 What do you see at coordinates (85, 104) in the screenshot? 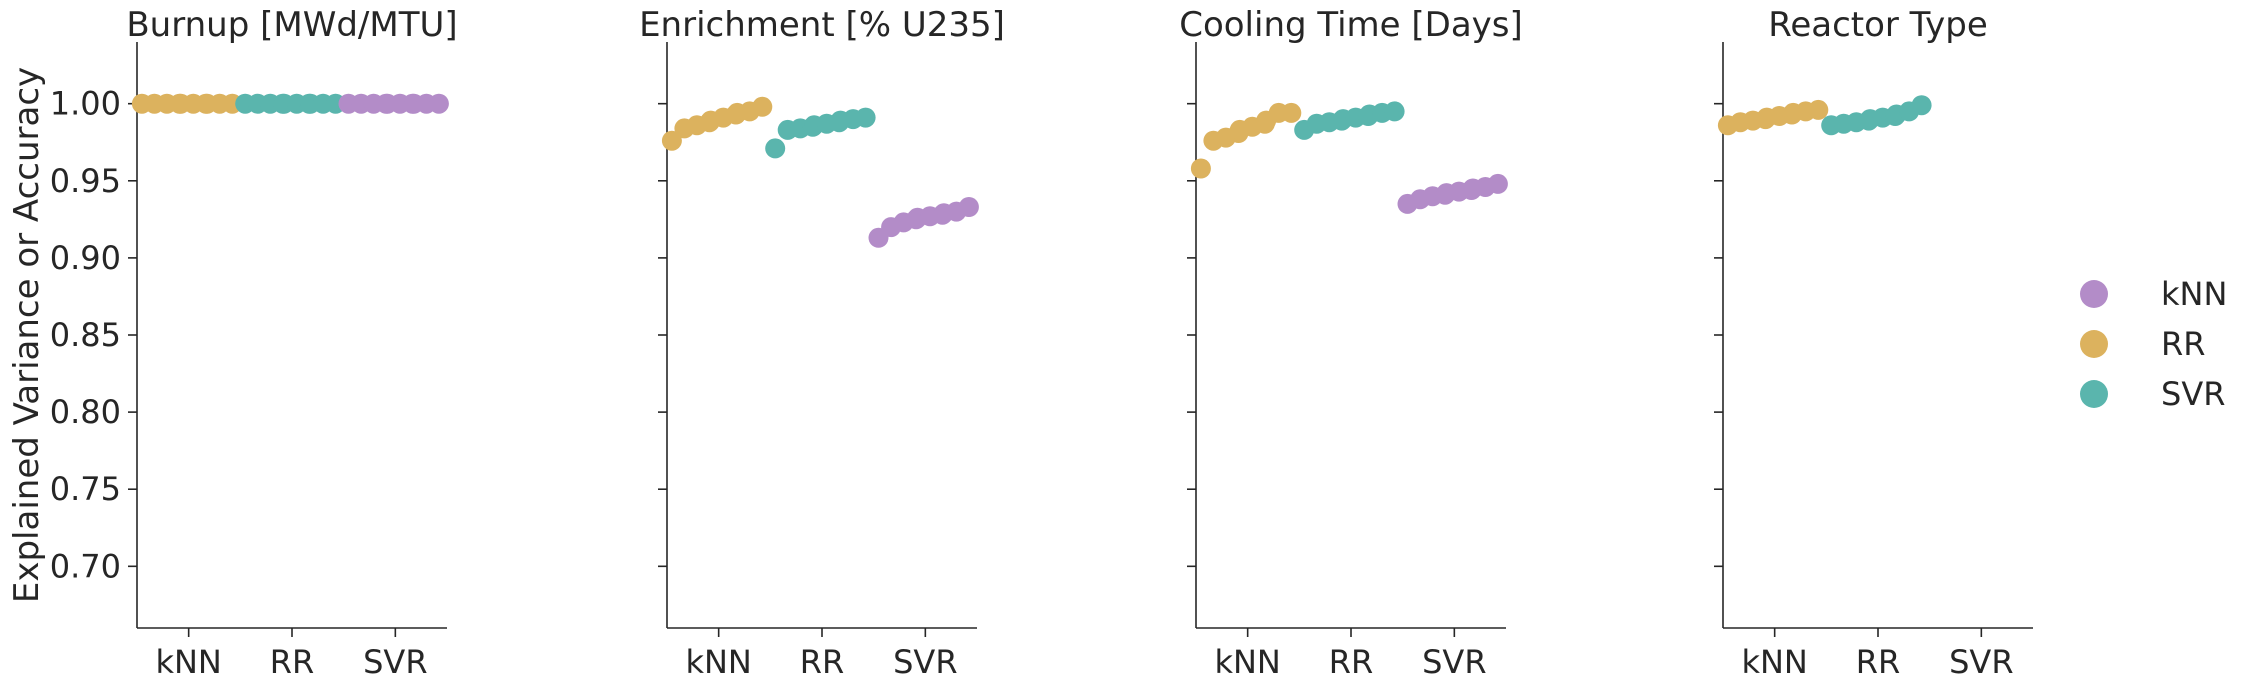
I see `y-tick-label: 1.00` at bounding box center [85, 104].